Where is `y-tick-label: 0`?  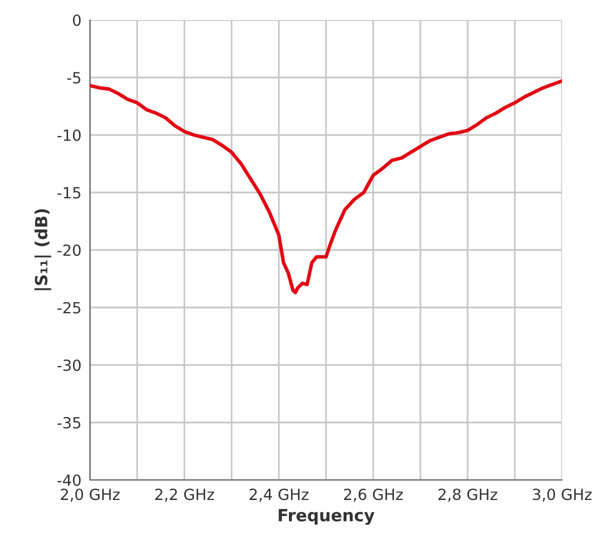 y-tick-label: 0 is located at coordinates (76, 20).